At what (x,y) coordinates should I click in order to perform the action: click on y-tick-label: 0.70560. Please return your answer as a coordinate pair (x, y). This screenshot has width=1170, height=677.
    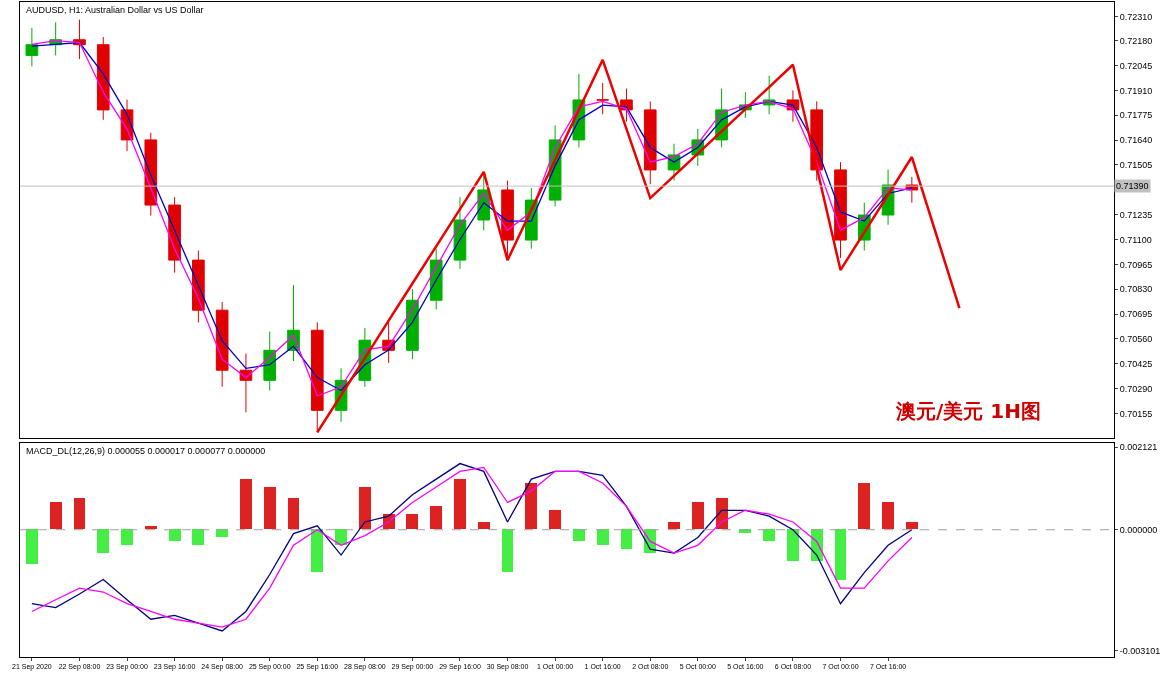
    Looking at the image, I should click on (1136, 339).